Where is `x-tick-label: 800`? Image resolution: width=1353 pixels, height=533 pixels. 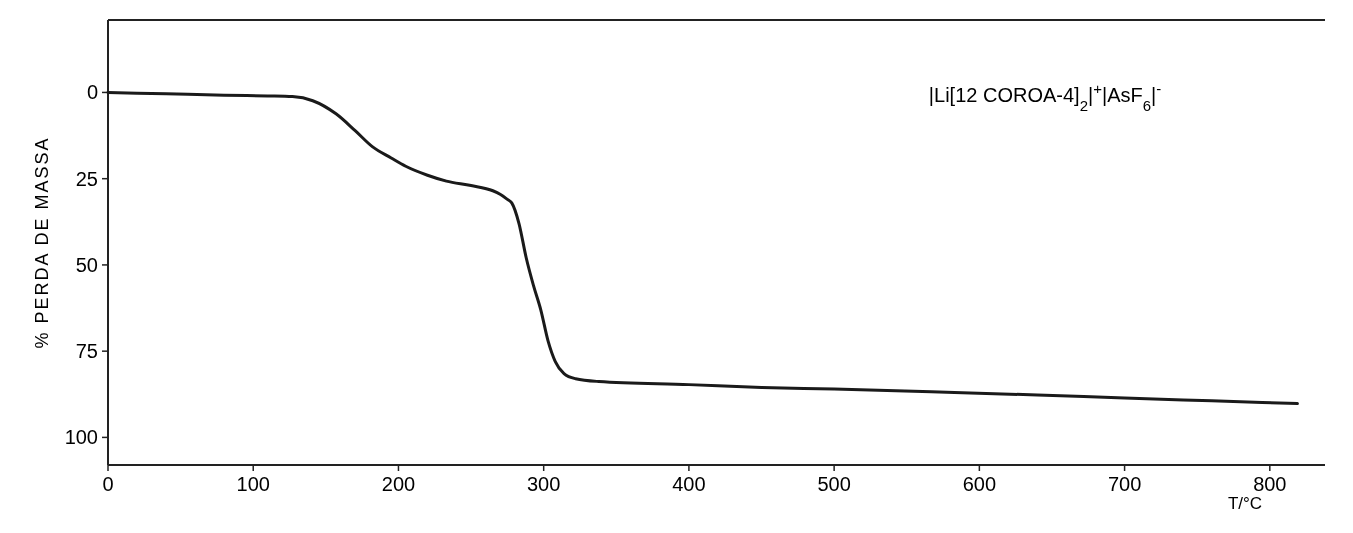
x-tick-label: 800 is located at coordinates (1270, 484).